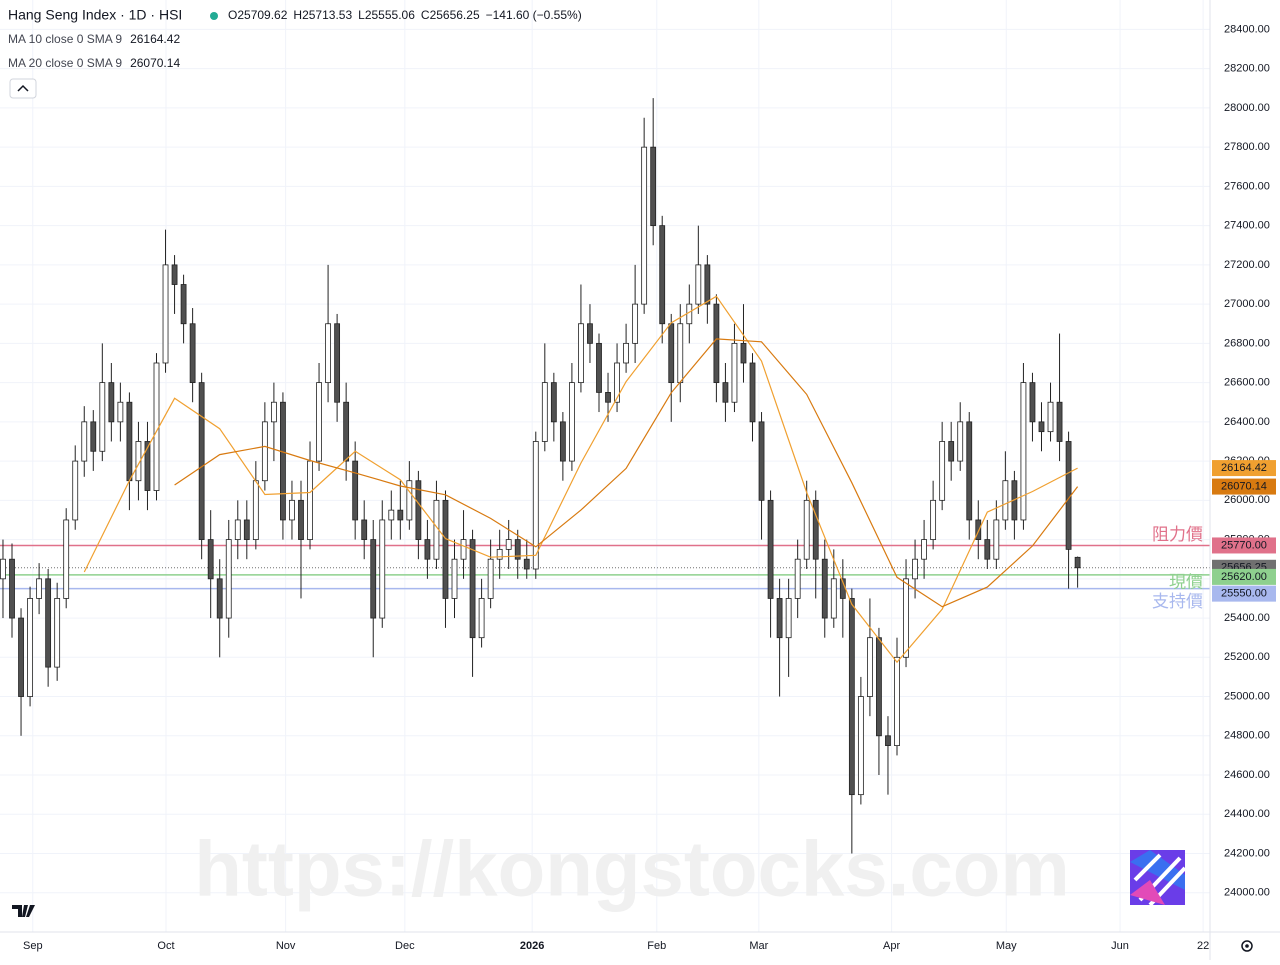  What do you see at coordinates (1247, 657) in the screenshot?
I see `y-tick-label: 25200.00` at bounding box center [1247, 657].